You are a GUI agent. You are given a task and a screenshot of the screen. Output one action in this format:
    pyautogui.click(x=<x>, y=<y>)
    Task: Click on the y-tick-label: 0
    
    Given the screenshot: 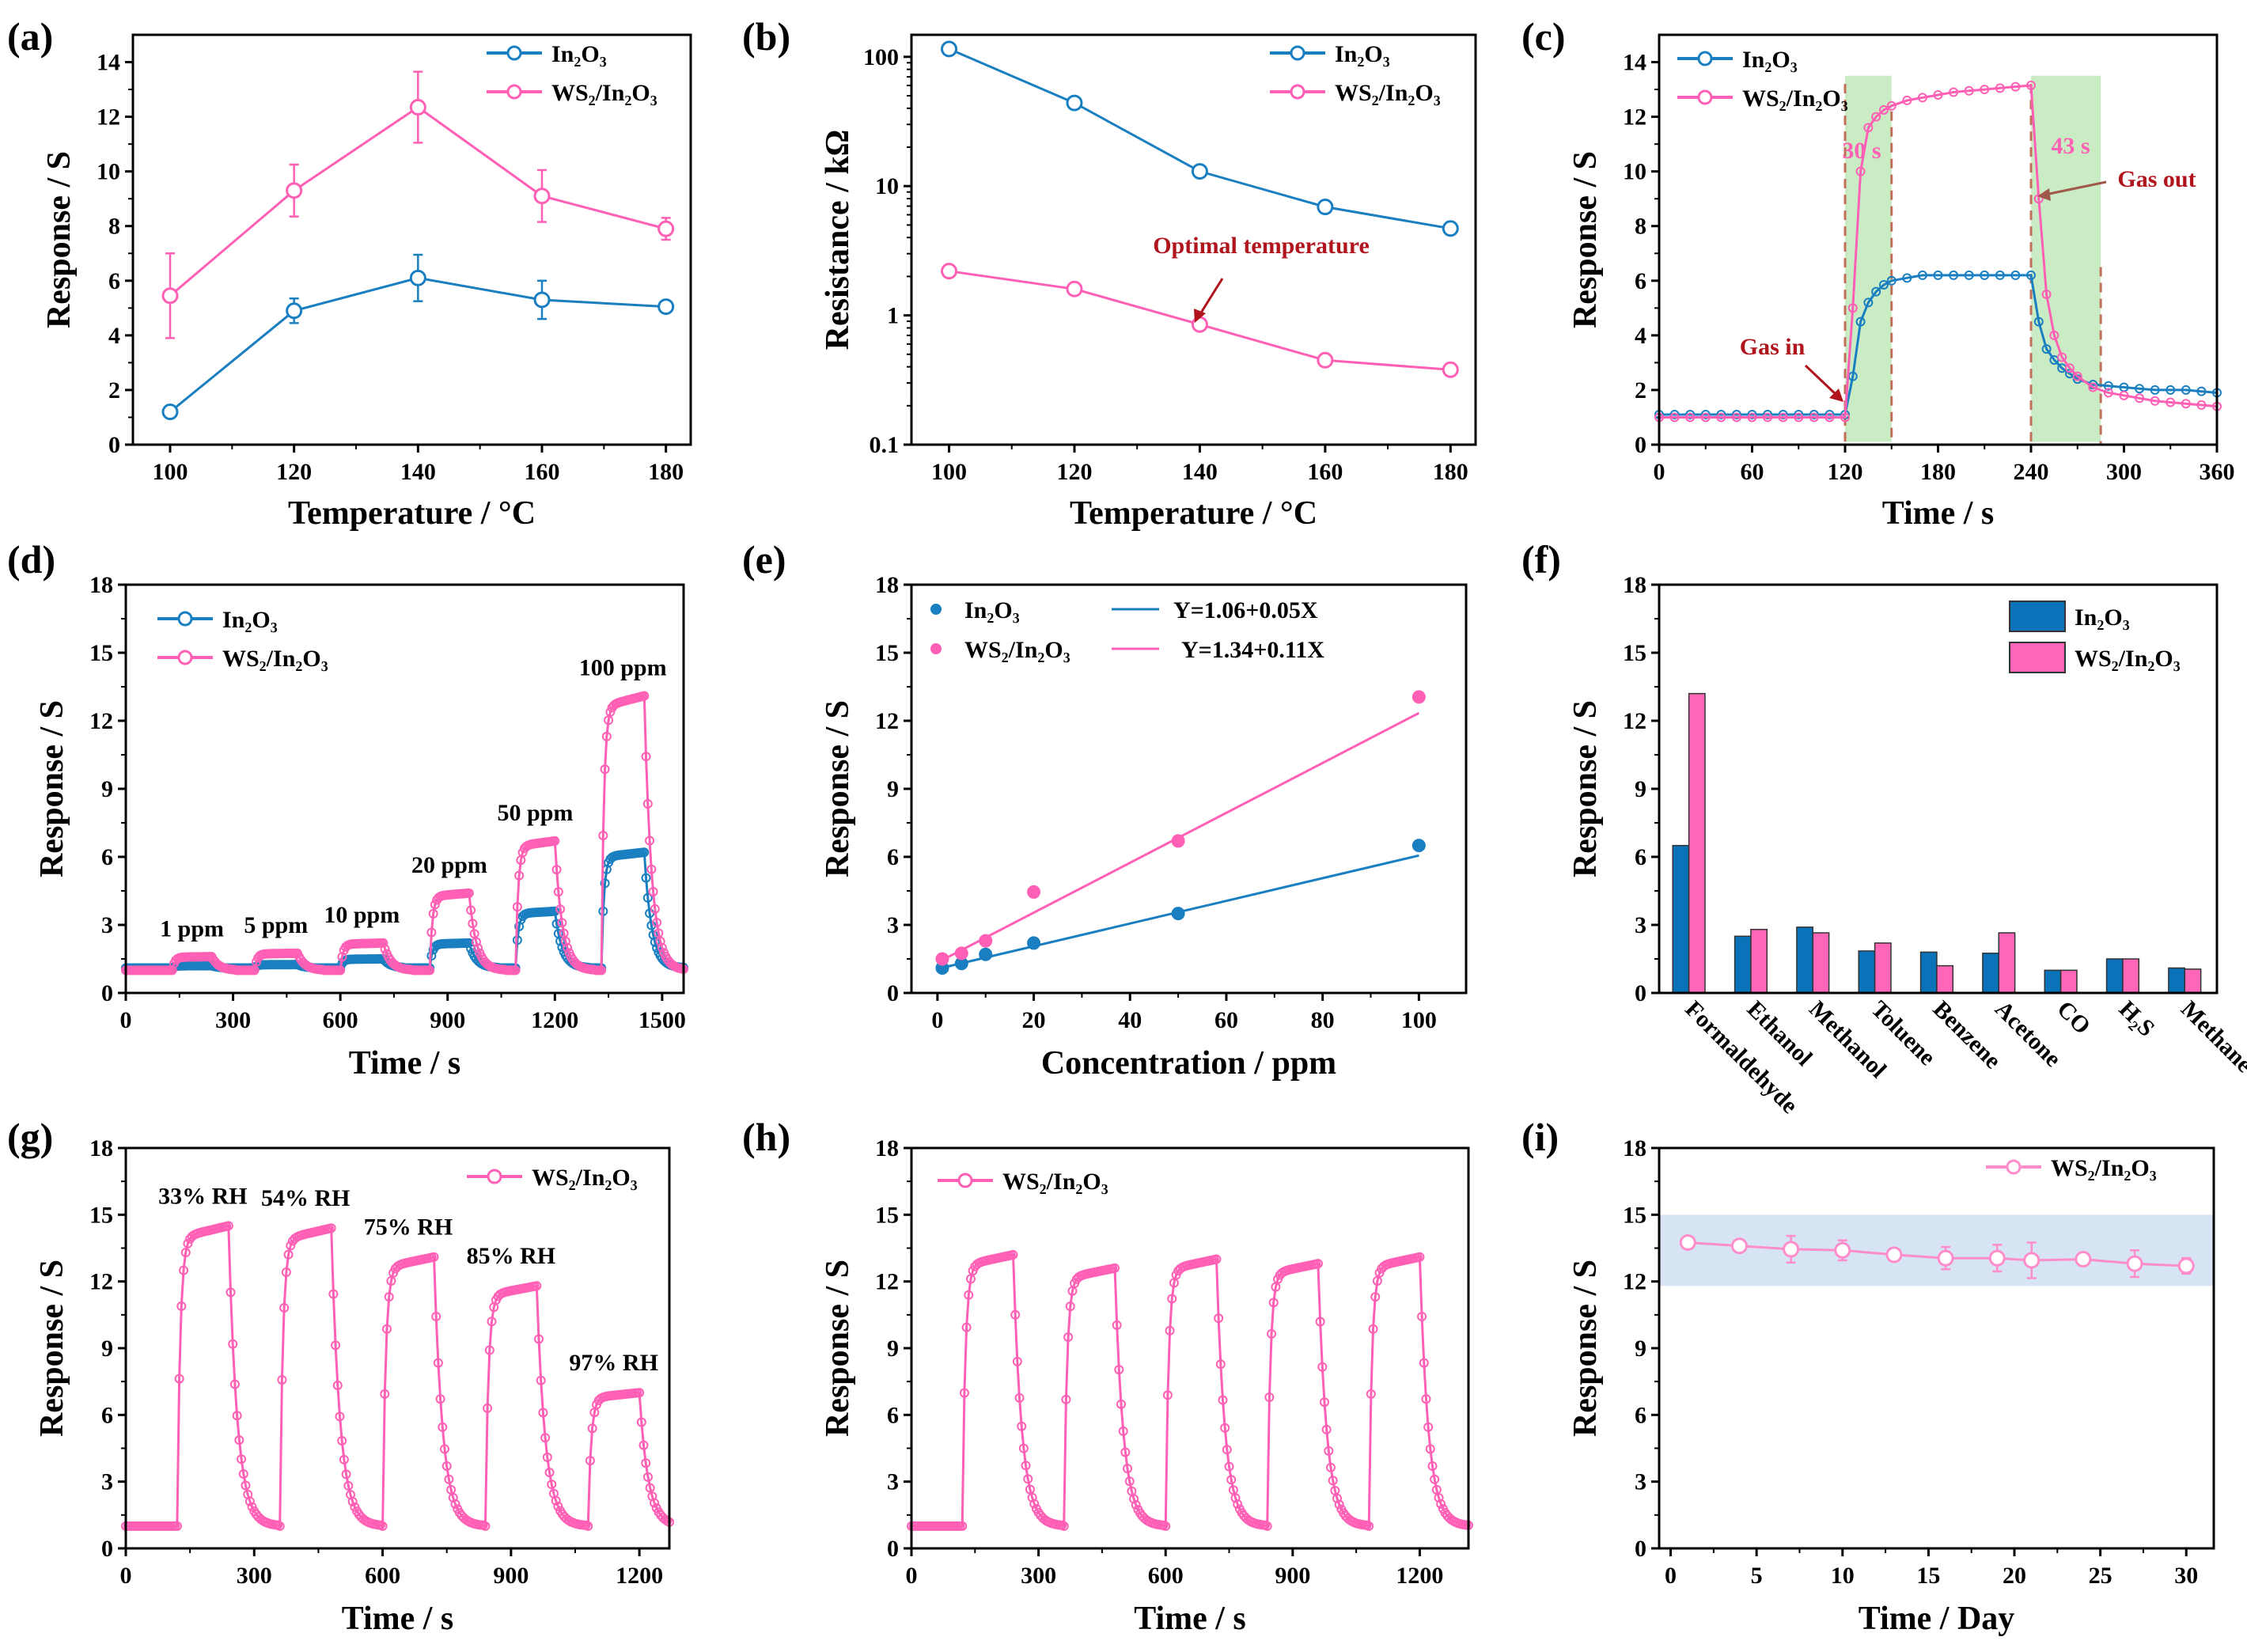 What is the action you would take?
    pyautogui.click(x=1640, y=445)
    